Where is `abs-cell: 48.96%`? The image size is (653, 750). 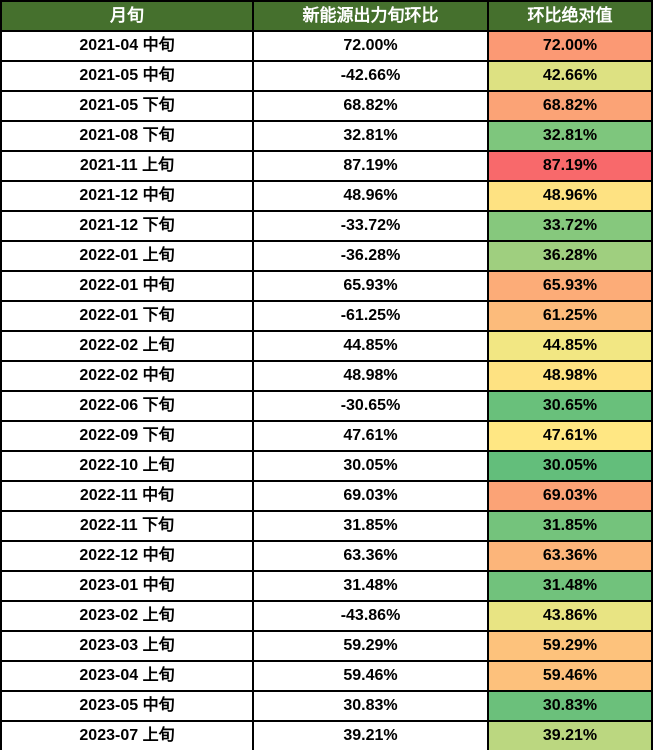
abs-cell: 48.96% is located at coordinates (570, 196).